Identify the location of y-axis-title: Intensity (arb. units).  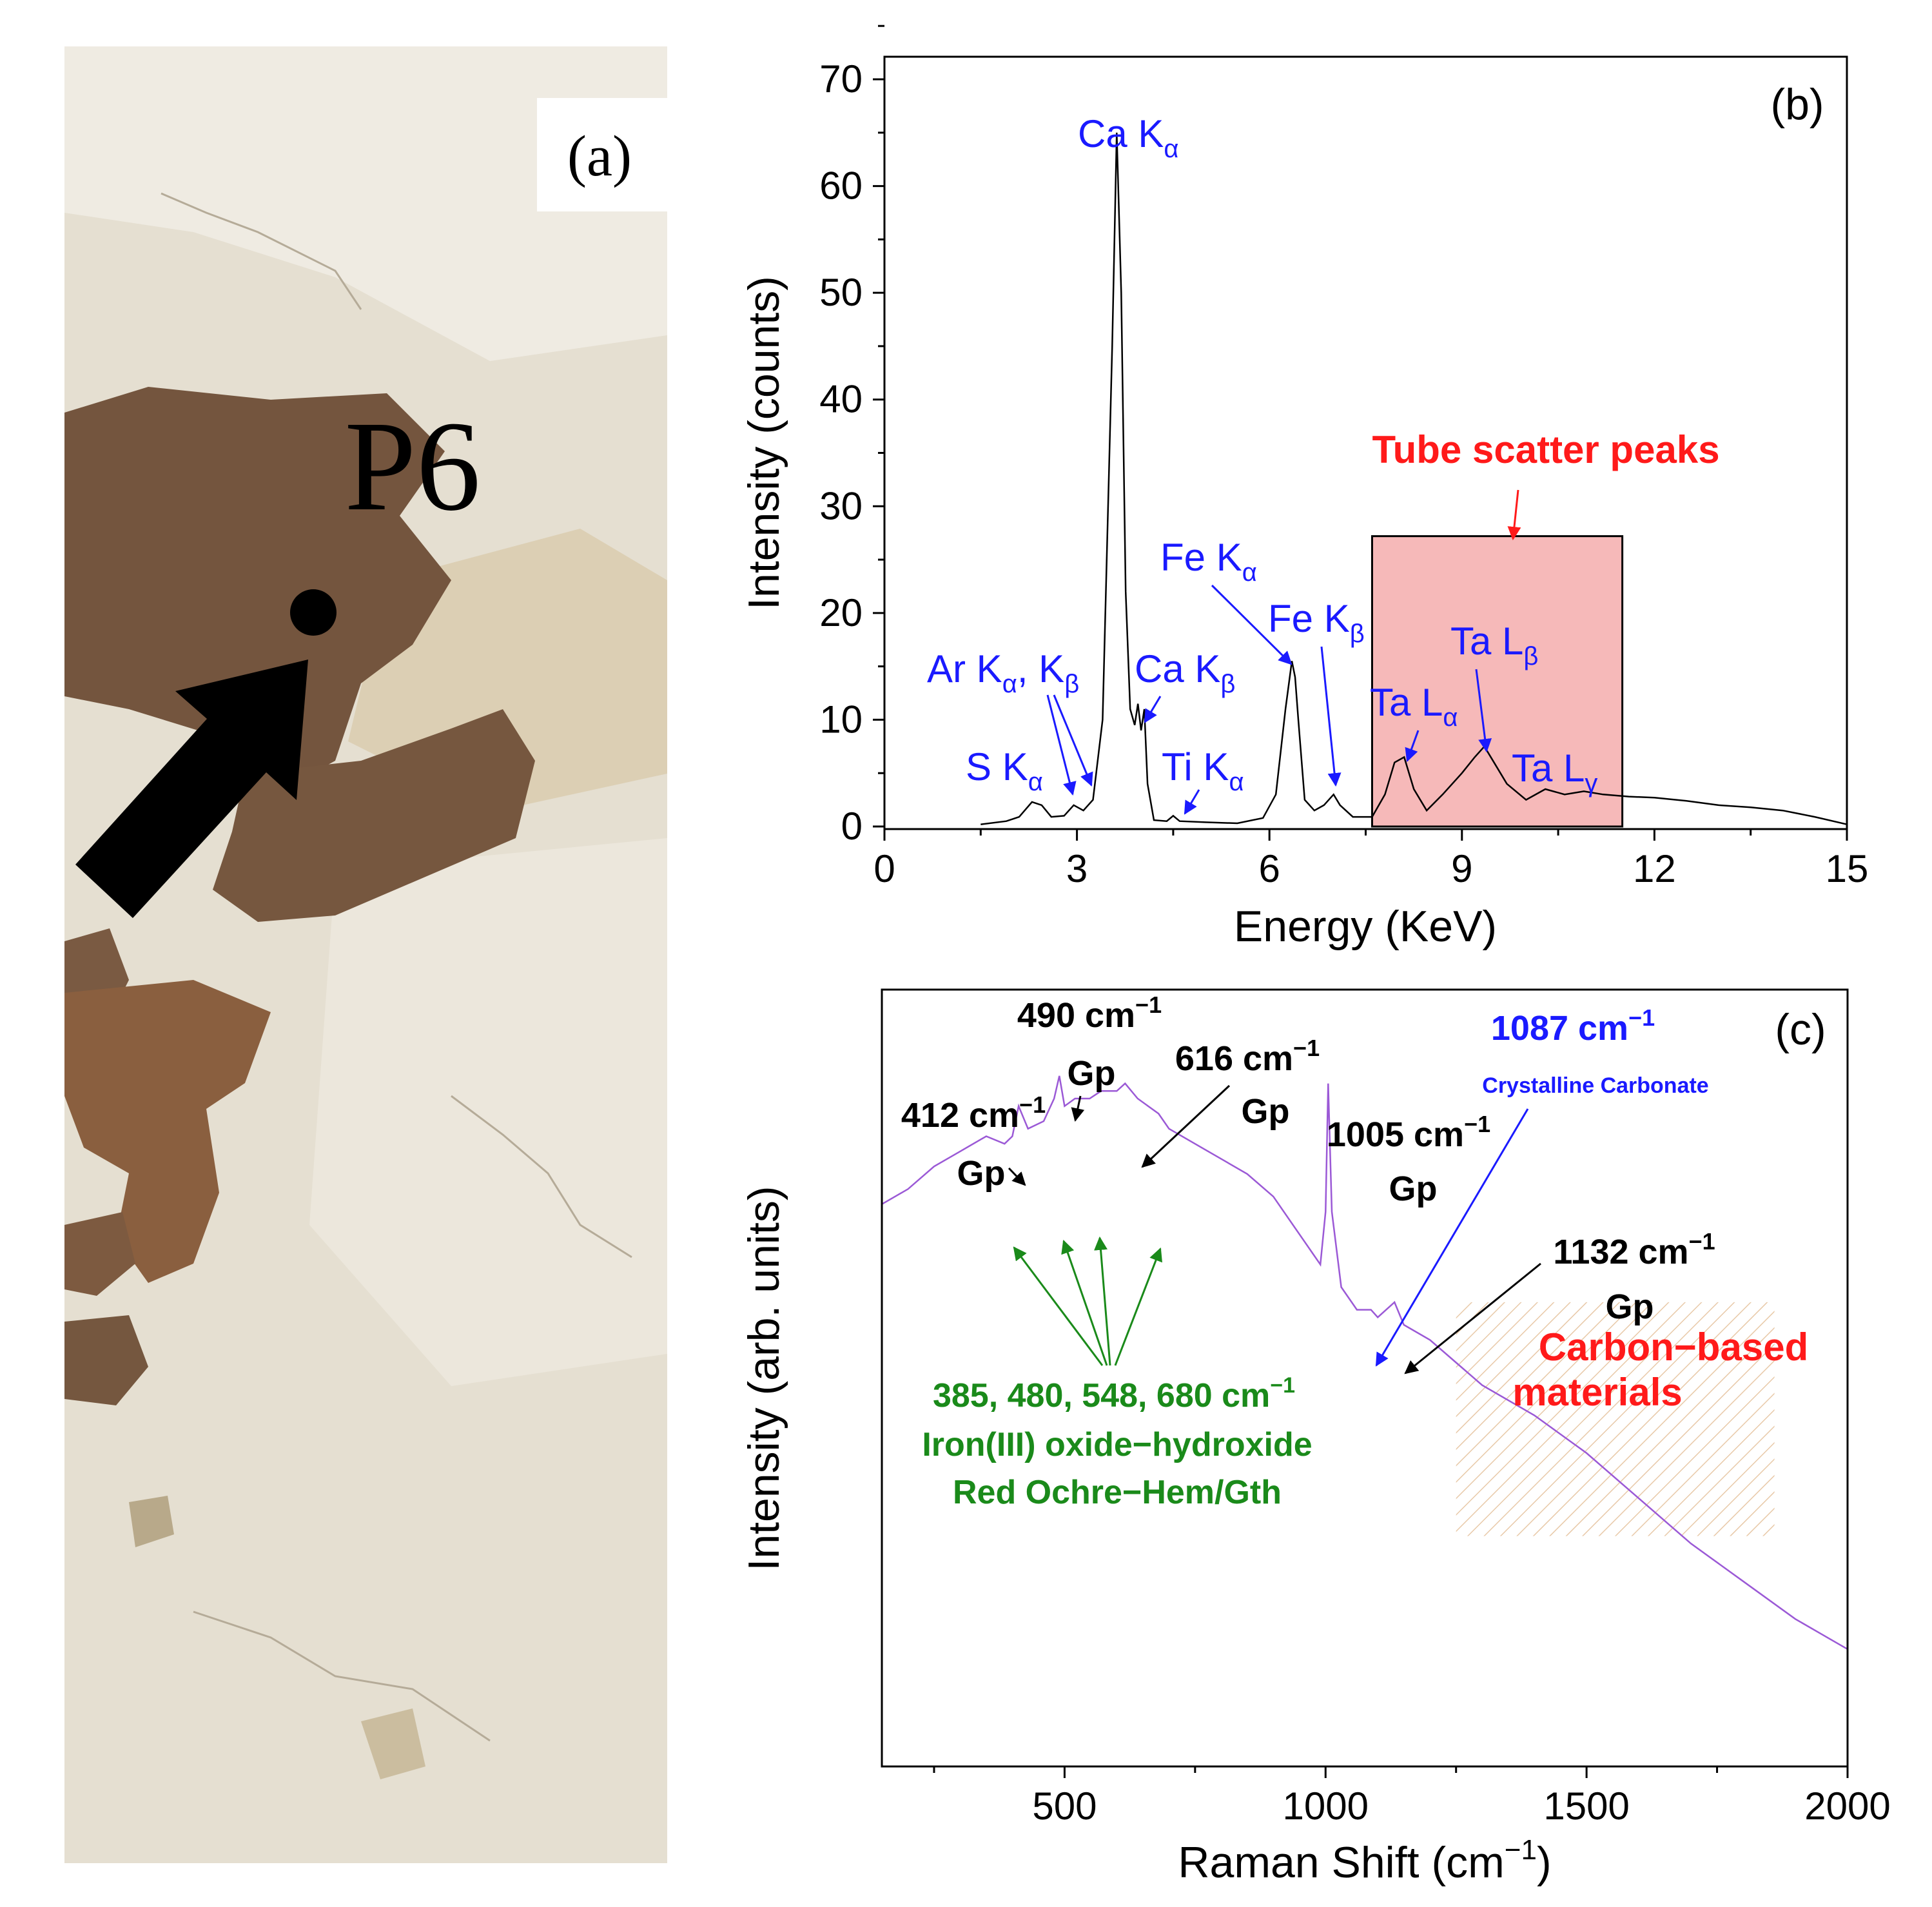
(763, 1378).